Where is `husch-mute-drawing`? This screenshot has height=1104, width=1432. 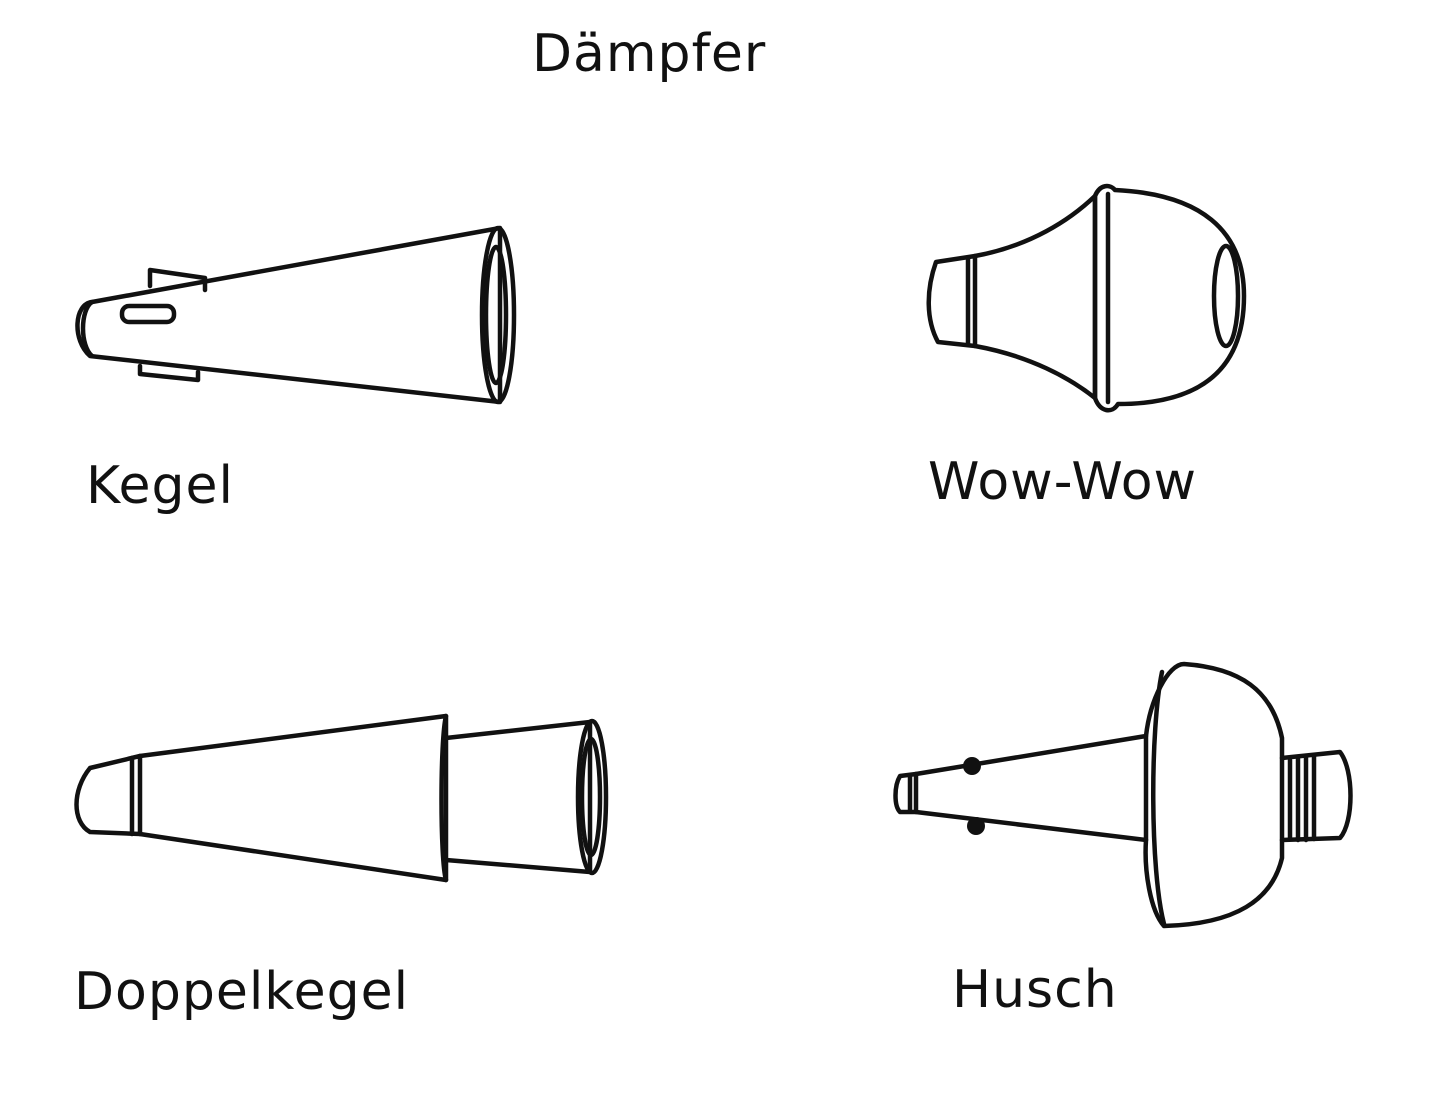
husch-mute-drawing is located at coordinates (1123, 795).